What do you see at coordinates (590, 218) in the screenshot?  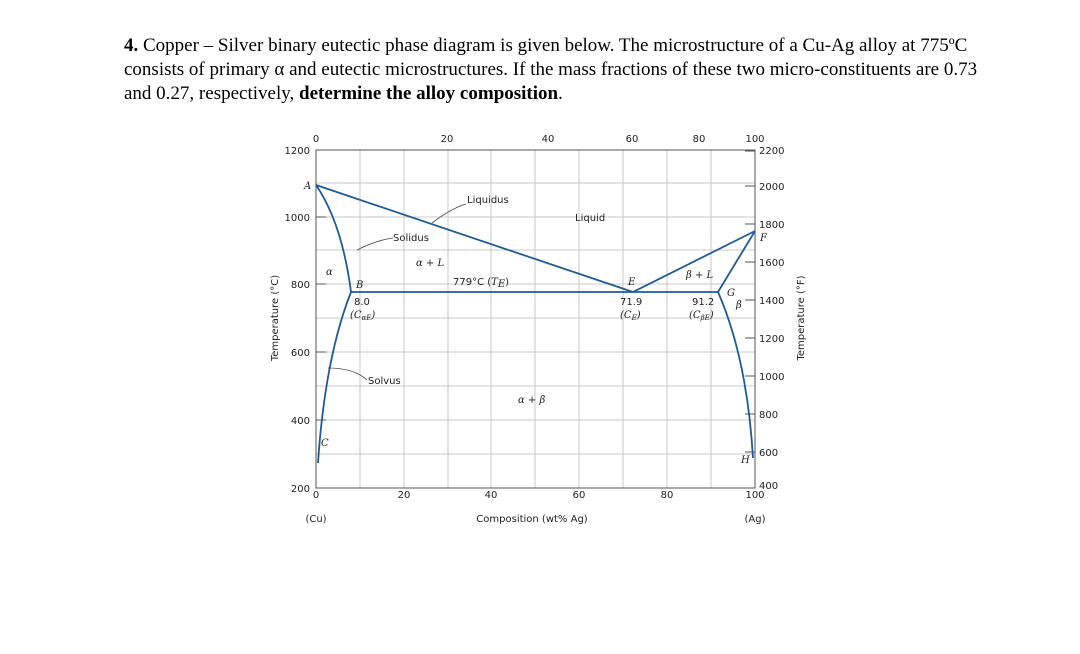 I see `label-liquid: Liquid` at bounding box center [590, 218].